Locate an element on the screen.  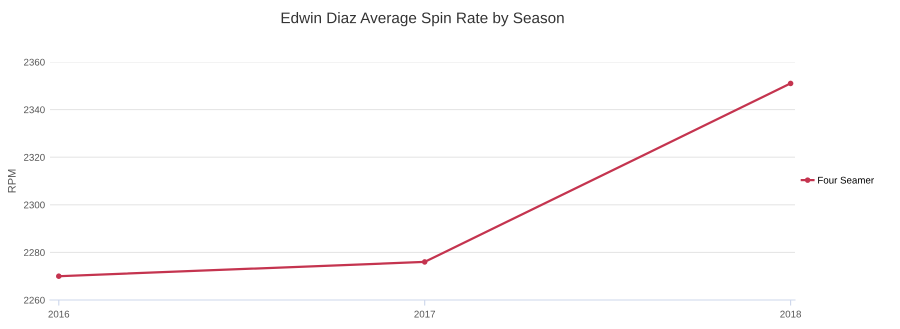
y-axis-title: RPM is located at coordinates (12, 181).